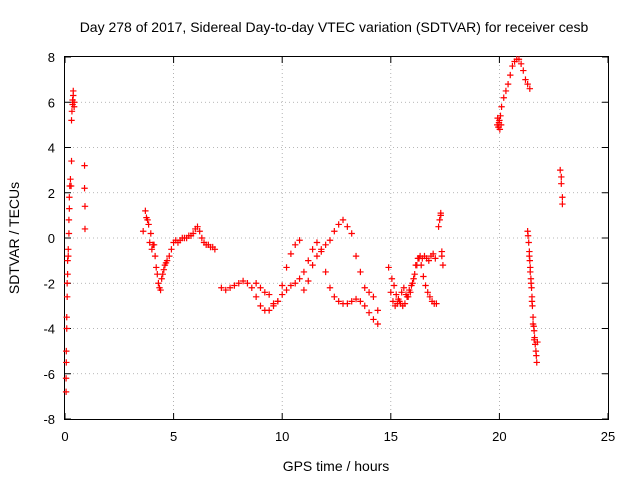 The width and height of the screenshot is (640, 480). I want to click on y-tick-label: 6, so click(51, 102).